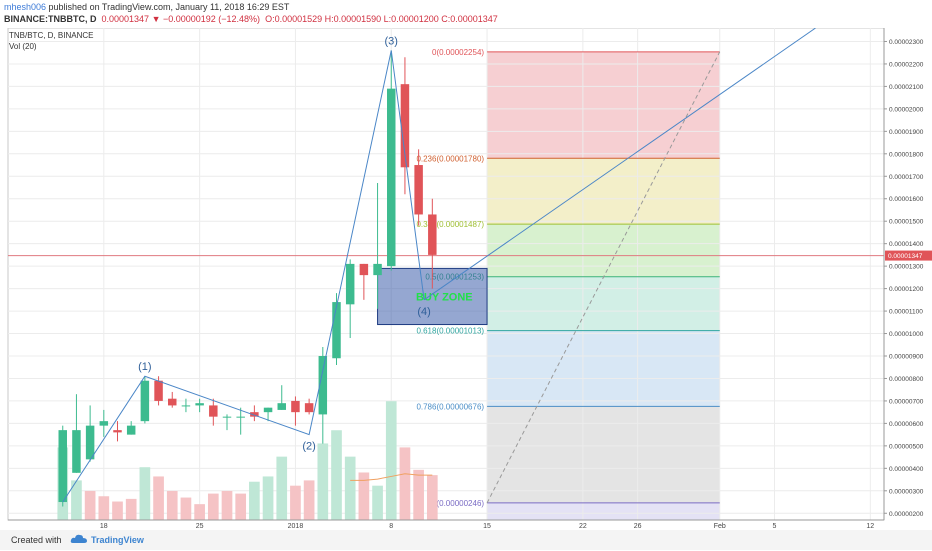  What do you see at coordinates (906, 132) in the screenshot?
I see `price-tick-label: 0.00001900` at bounding box center [906, 132].